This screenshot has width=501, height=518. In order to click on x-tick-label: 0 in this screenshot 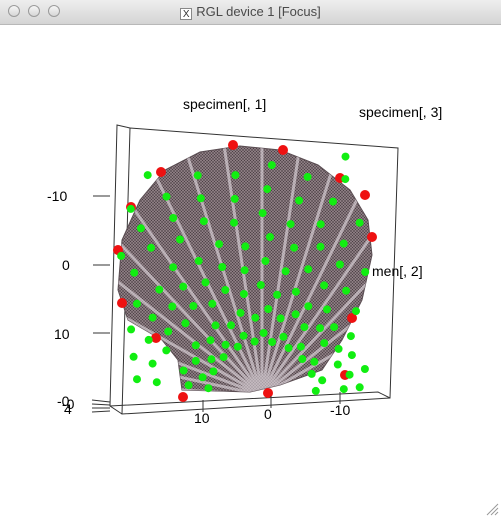, I will do `click(268, 414)`.